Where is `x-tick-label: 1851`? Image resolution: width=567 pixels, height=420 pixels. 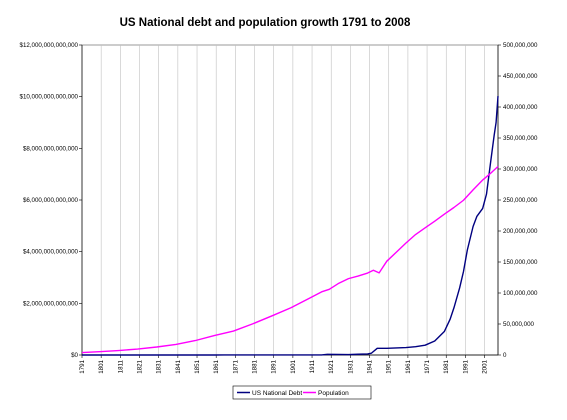
x-tick-label: 1851 is located at coordinates (197, 366).